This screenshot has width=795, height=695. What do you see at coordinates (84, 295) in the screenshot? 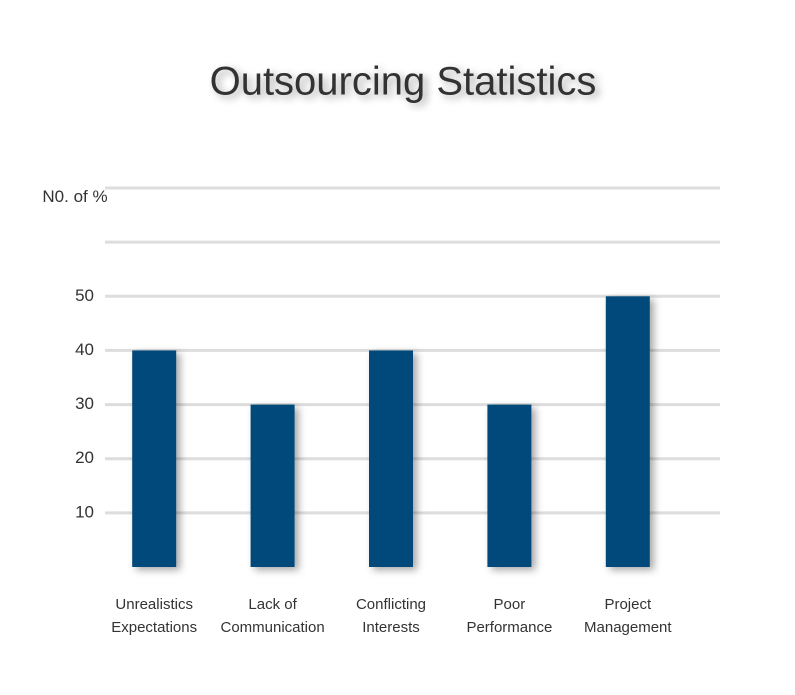
I see `y-tick-label: 50` at bounding box center [84, 295].